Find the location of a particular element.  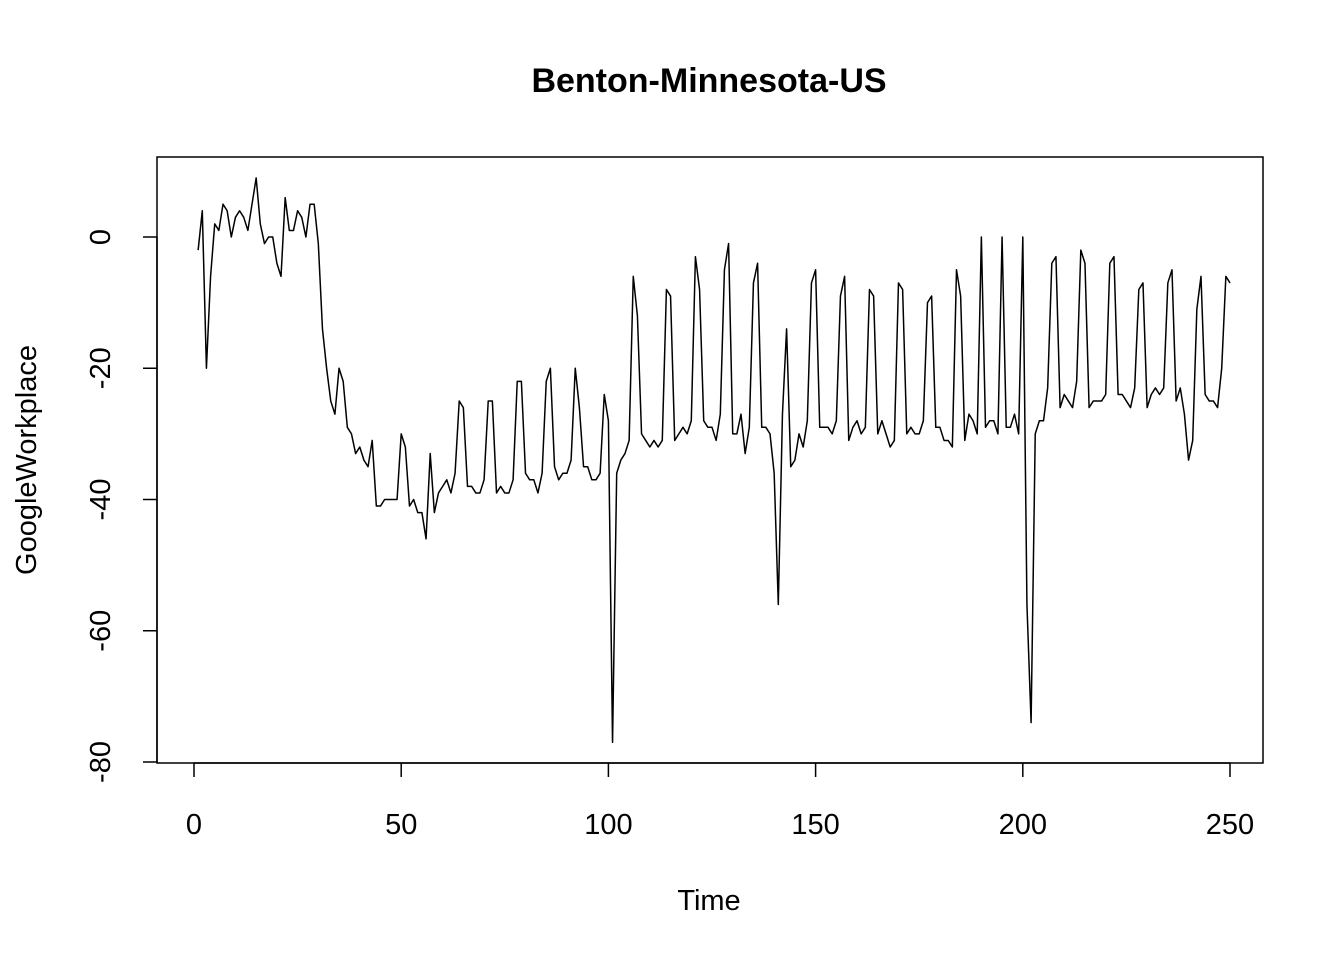

chart-title: Benton-Minnesota-US is located at coordinates (708, 81).